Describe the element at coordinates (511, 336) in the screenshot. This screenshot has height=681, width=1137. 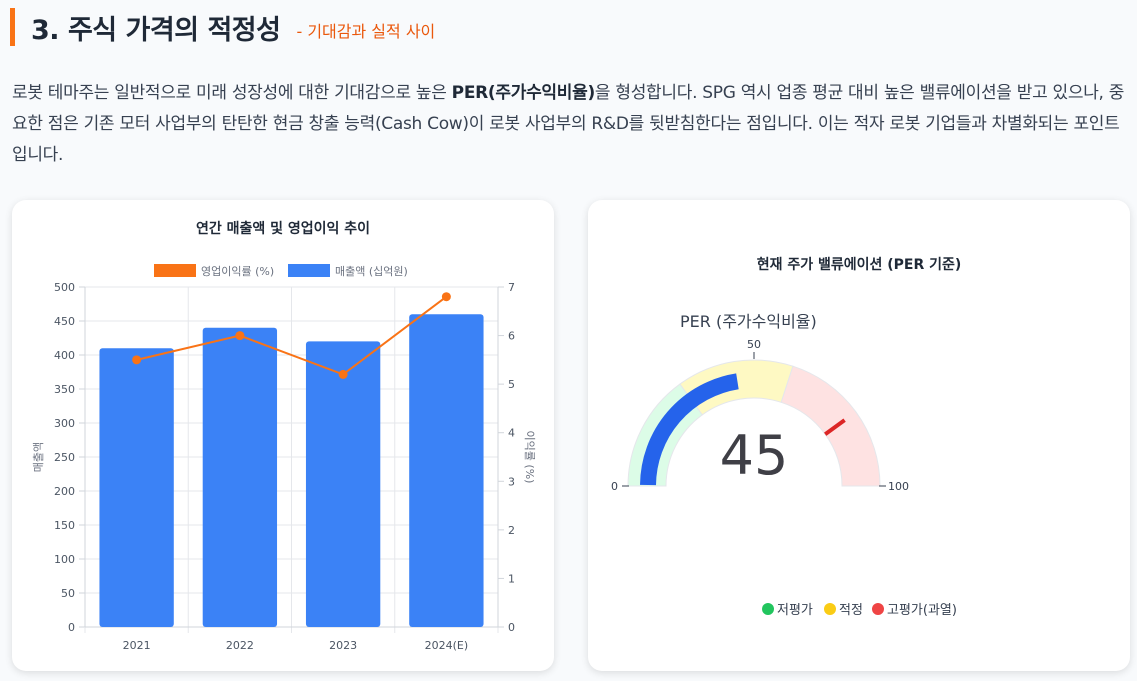
I see `y2-tick-label: 6` at that location.